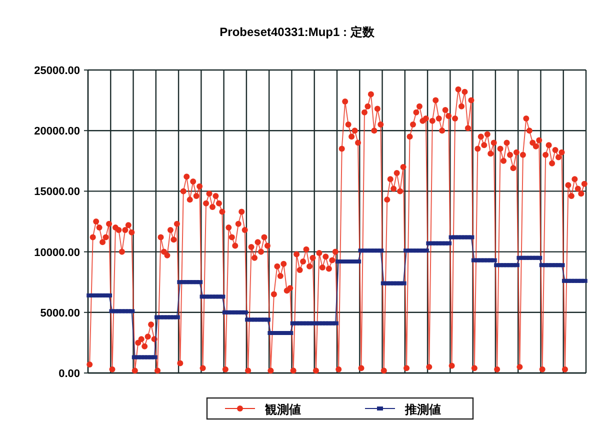  I want to click on chart-title: Probeset40331:Mup1 : 定数, so click(298, 32).